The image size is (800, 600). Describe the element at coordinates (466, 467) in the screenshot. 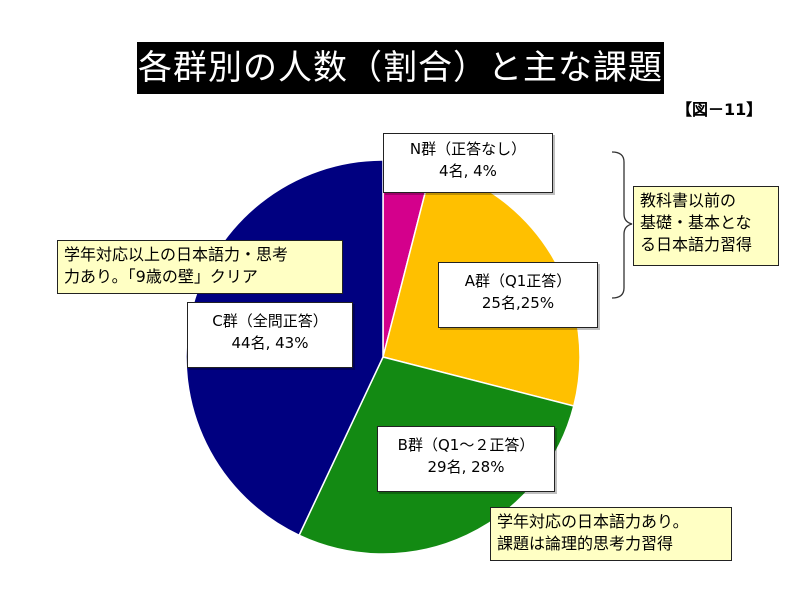

I see `label-b-value: 29名, 28%` at that location.